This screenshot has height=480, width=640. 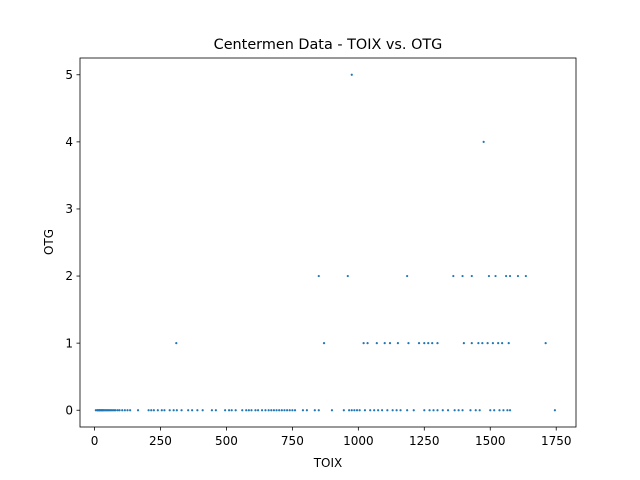 What do you see at coordinates (69, 209) in the screenshot?
I see `y-tick-label: 3` at bounding box center [69, 209].